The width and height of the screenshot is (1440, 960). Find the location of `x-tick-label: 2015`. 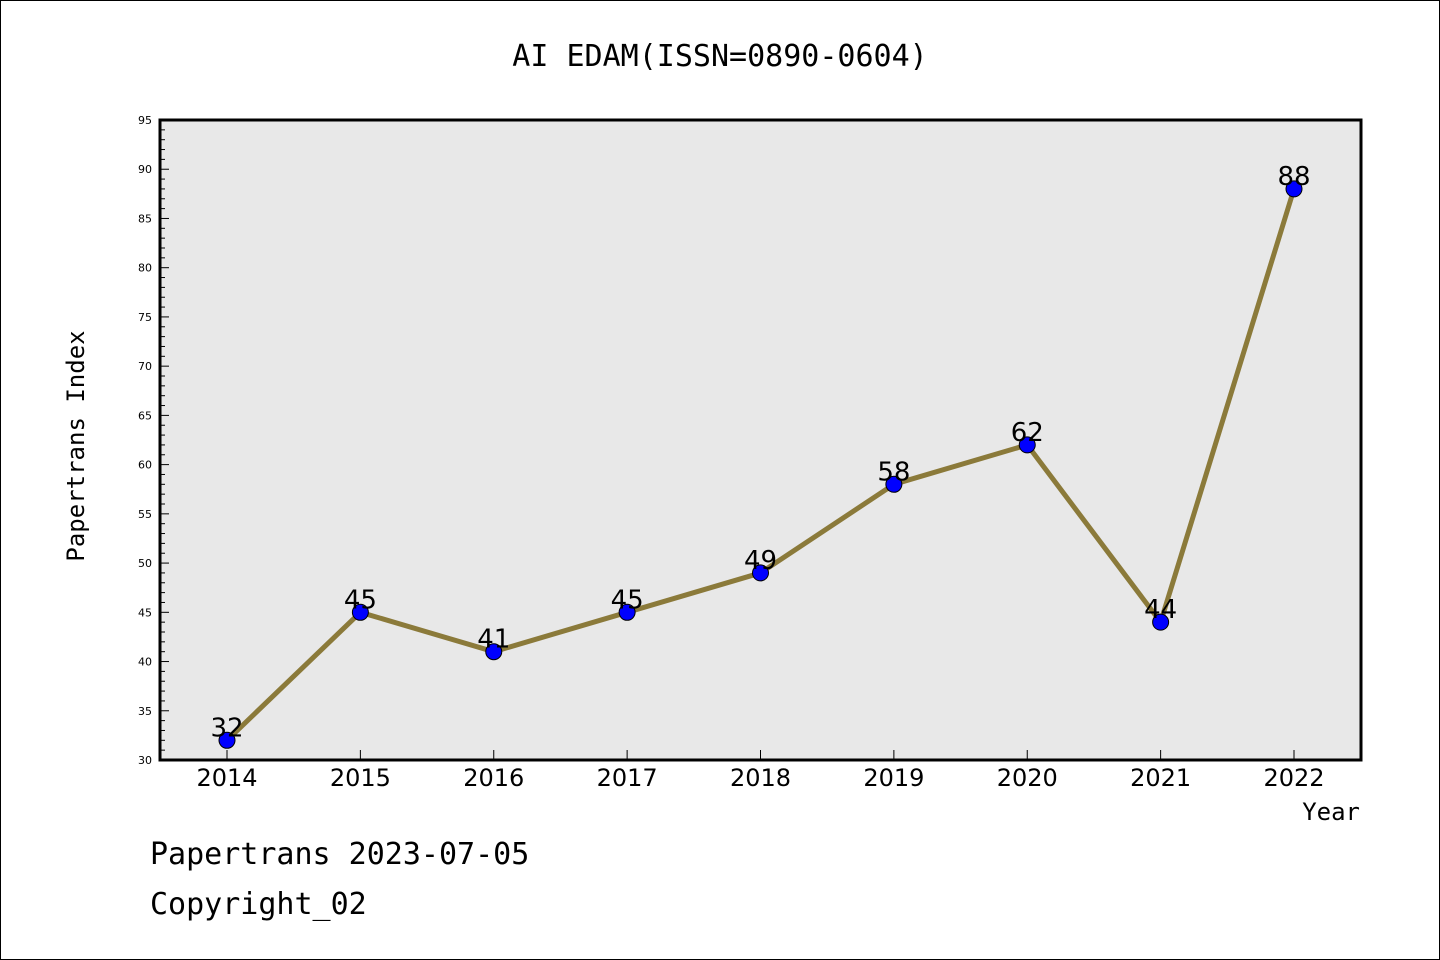

x-tick-label: 2015 is located at coordinates (360, 778).